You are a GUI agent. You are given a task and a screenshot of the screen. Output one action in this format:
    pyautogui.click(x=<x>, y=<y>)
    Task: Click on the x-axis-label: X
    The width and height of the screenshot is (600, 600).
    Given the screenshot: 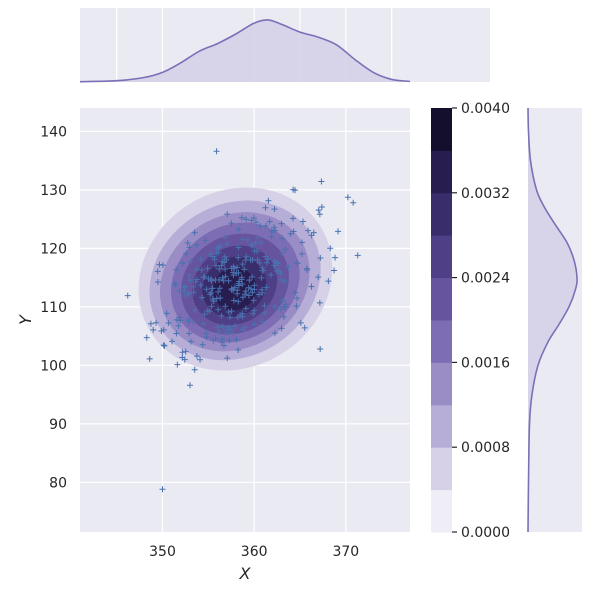 What is the action you would take?
    pyautogui.click(x=245, y=573)
    